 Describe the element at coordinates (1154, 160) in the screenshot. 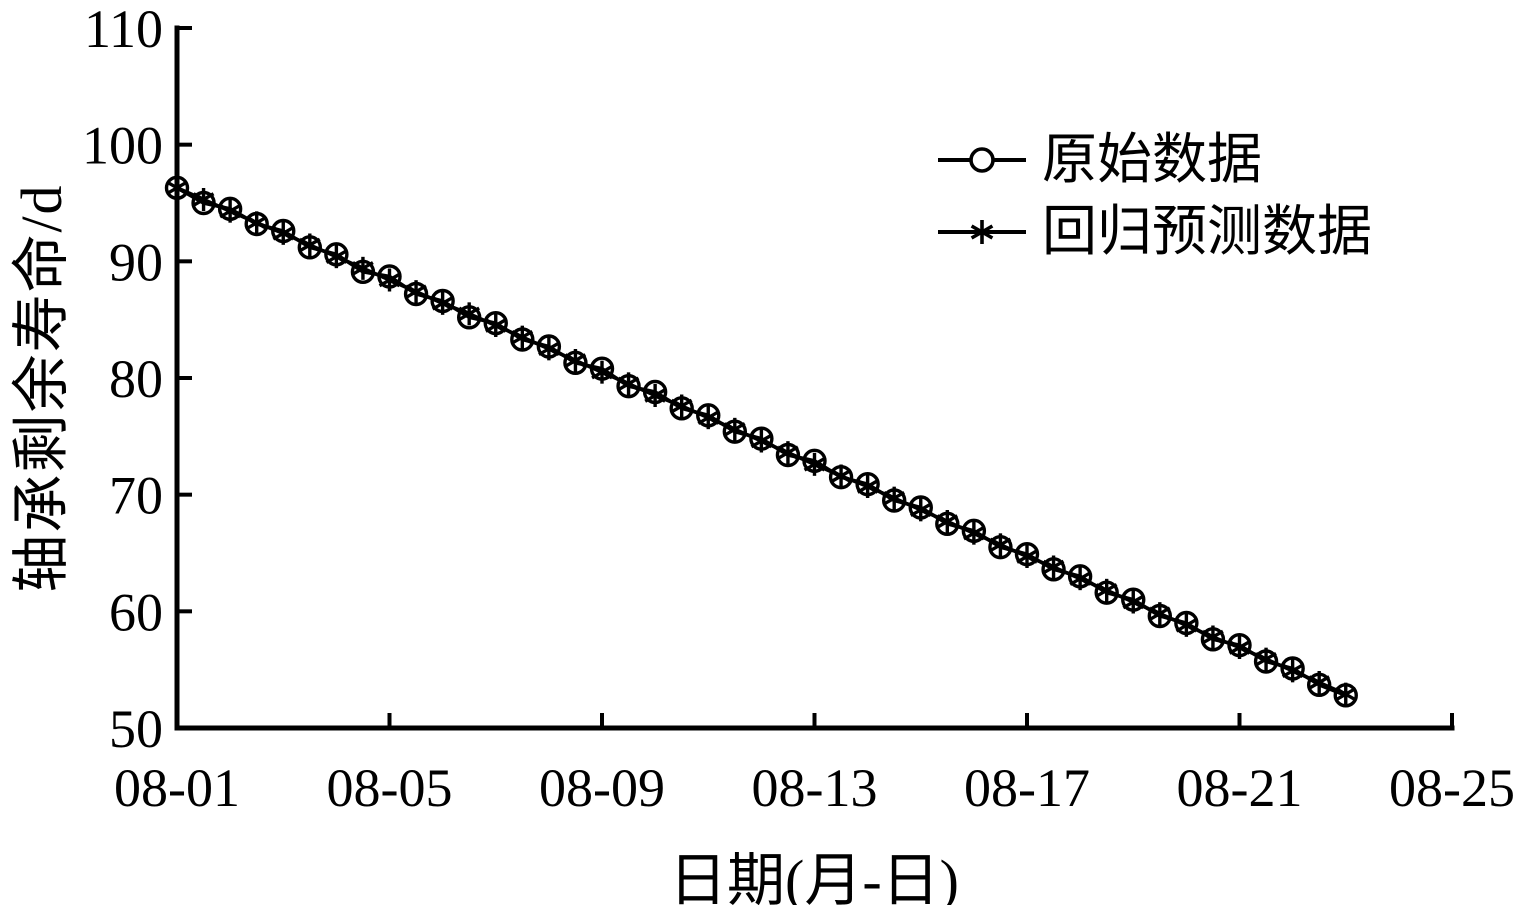

I see `legend-item-original: 原始数据` at that location.